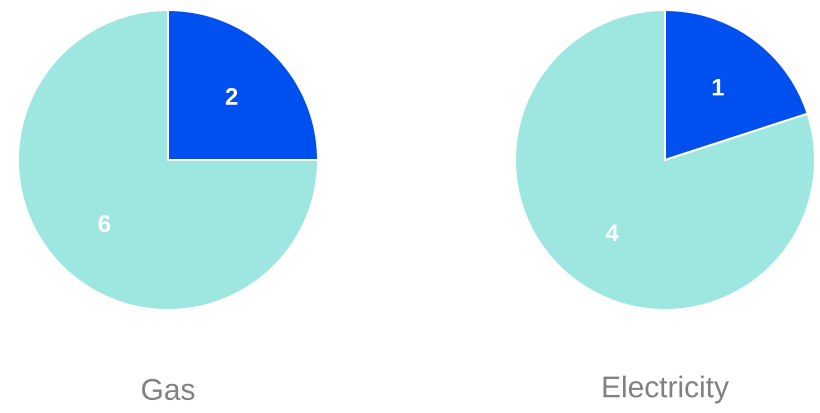  Describe the element at coordinates (666, 390) in the screenshot. I see `text: Electricity` at that location.